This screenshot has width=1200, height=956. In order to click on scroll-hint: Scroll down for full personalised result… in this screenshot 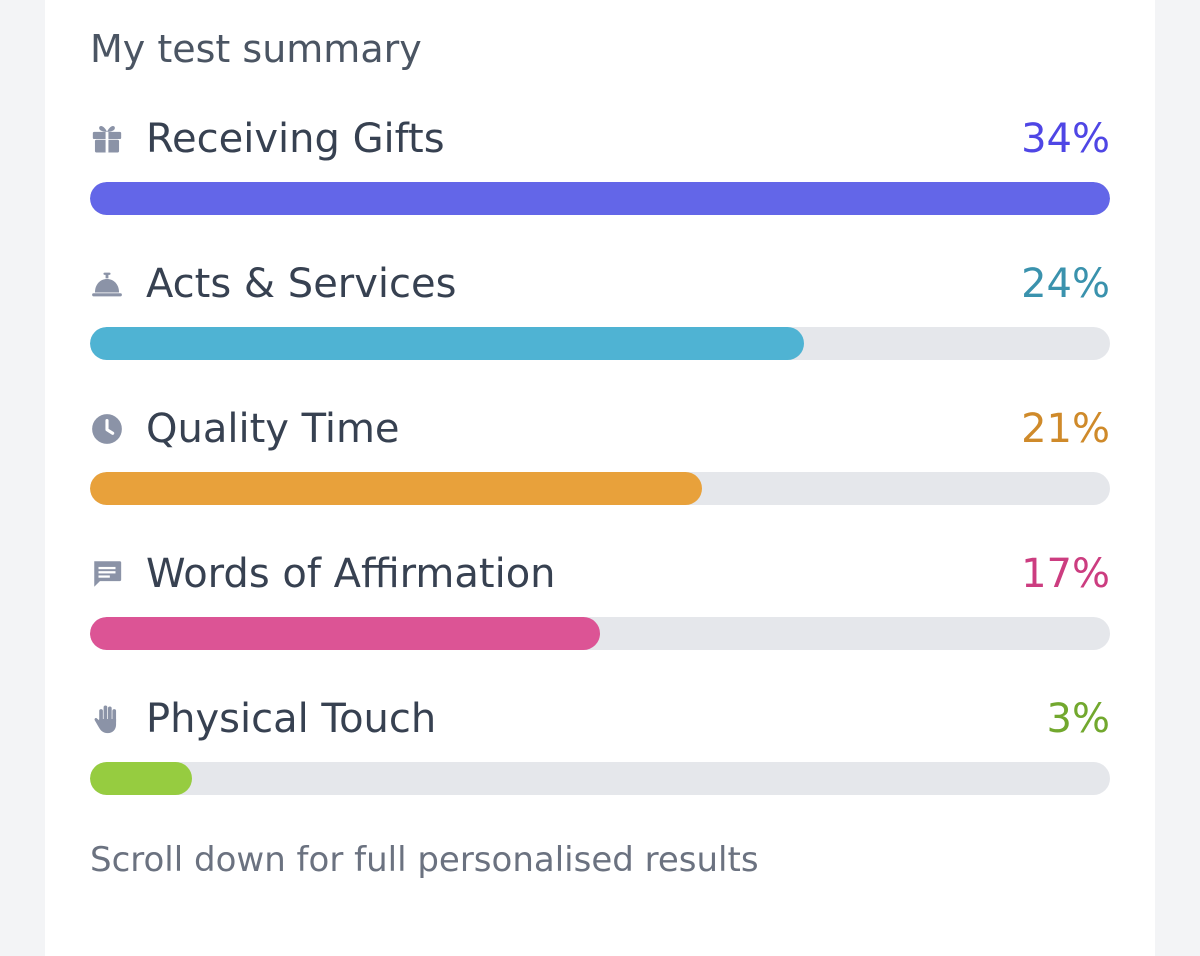, I will do `click(424, 860)`.